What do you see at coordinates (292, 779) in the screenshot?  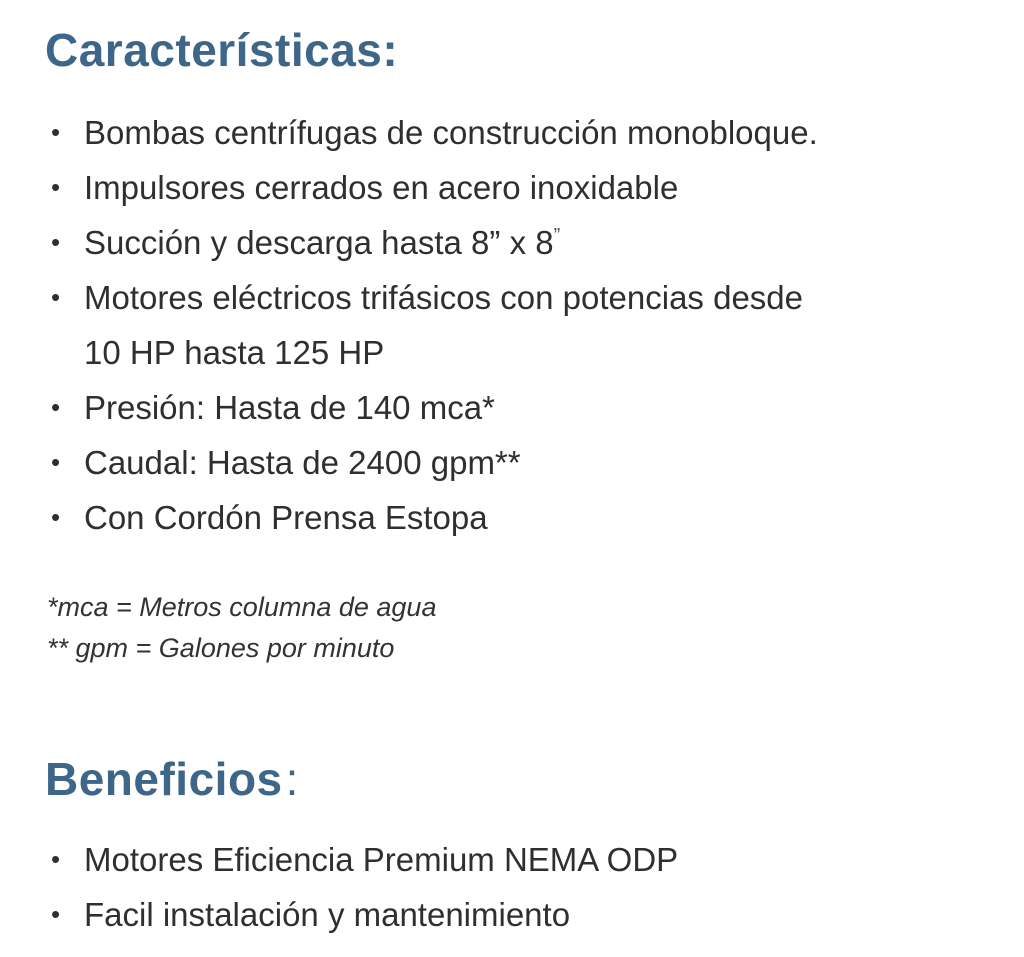 I see `beneficios-title-colon: :` at bounding box center [292, 779].